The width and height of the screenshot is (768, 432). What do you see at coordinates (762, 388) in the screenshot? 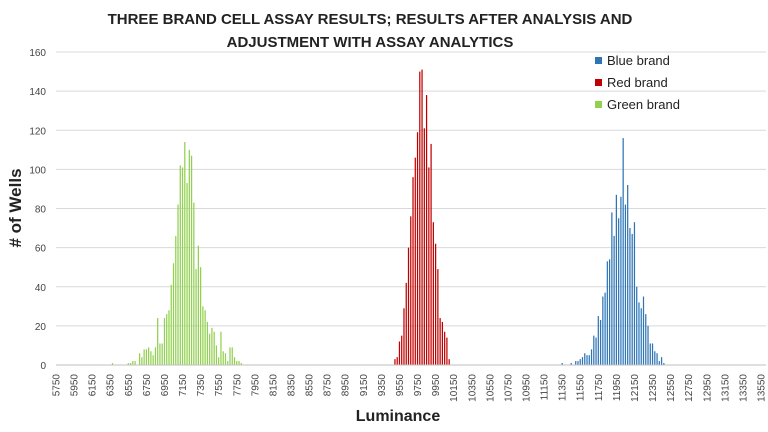
I see `x-tick-label: 13550` at bounding box center [762, 388].